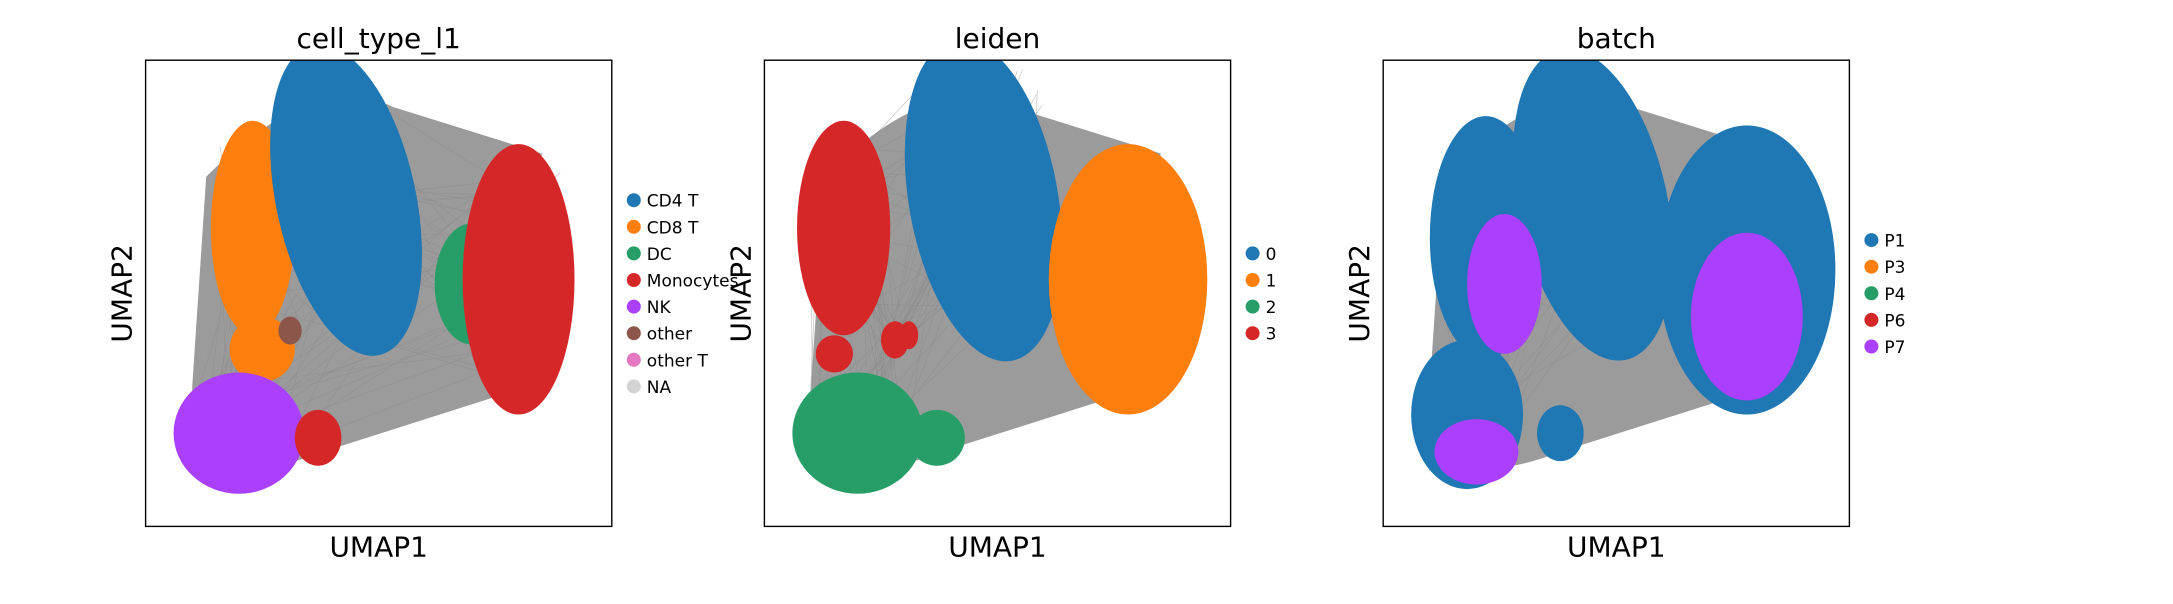 The width and height of the screenshot is (2173, 604). What do you see at coordinates (1894, 242) in the screenshot?
I see `legend-label: P1` at bounding box center [1894, 242].